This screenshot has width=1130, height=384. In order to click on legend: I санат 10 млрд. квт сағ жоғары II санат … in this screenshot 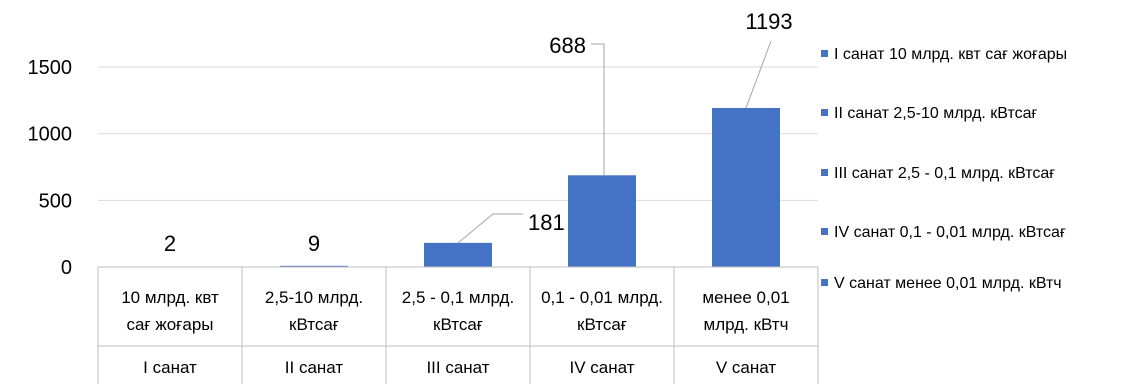, I will do `click(944, 169)`.